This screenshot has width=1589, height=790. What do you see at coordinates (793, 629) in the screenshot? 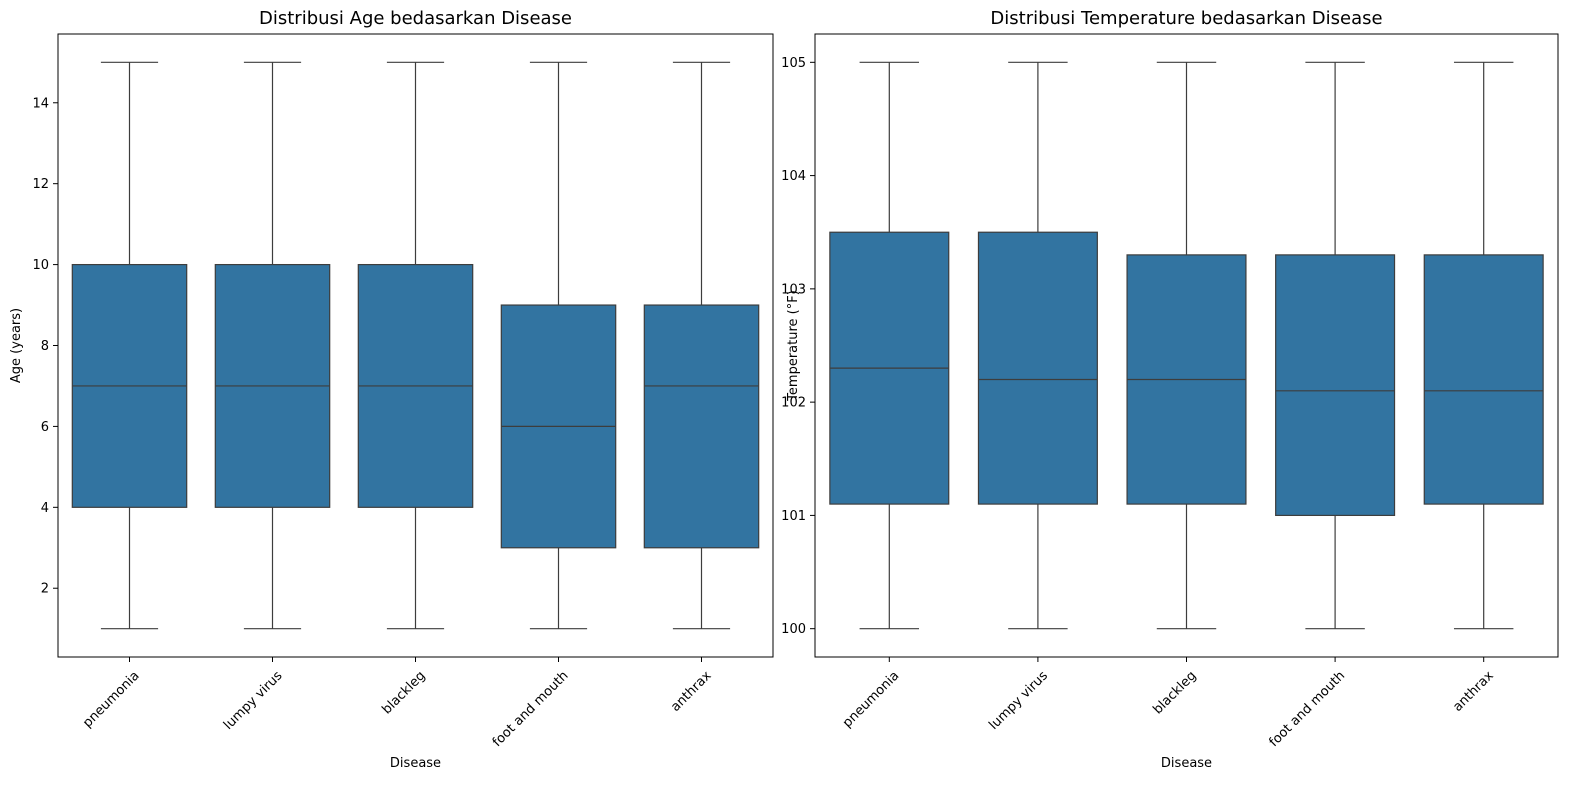
I see `y-tick-label: 100` at bounding box center [793, 629].